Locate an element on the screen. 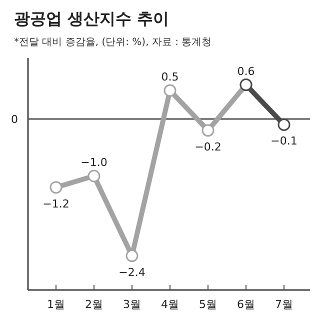 This screenshot has width=320, height=322. data-label: −2.4 is located at coordinates (132, 272).